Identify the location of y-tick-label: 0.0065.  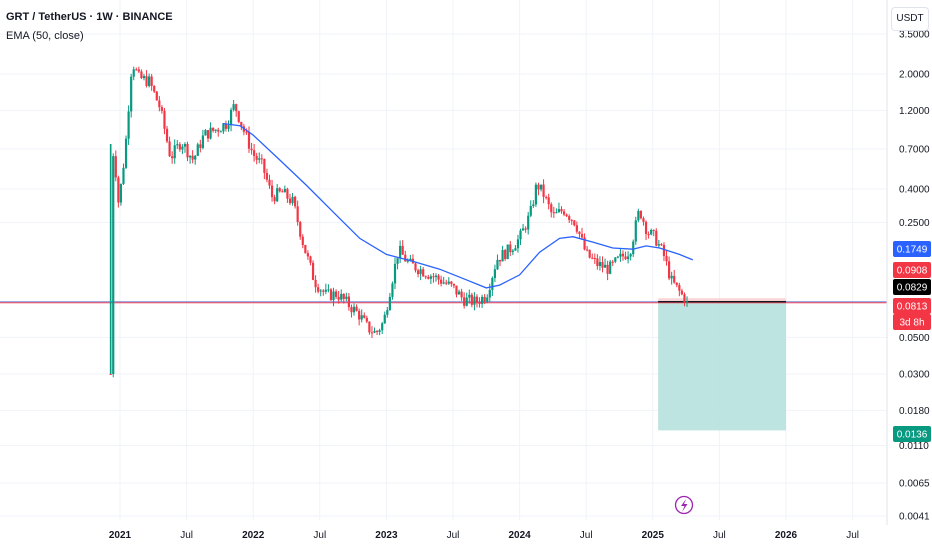
(914, 484).